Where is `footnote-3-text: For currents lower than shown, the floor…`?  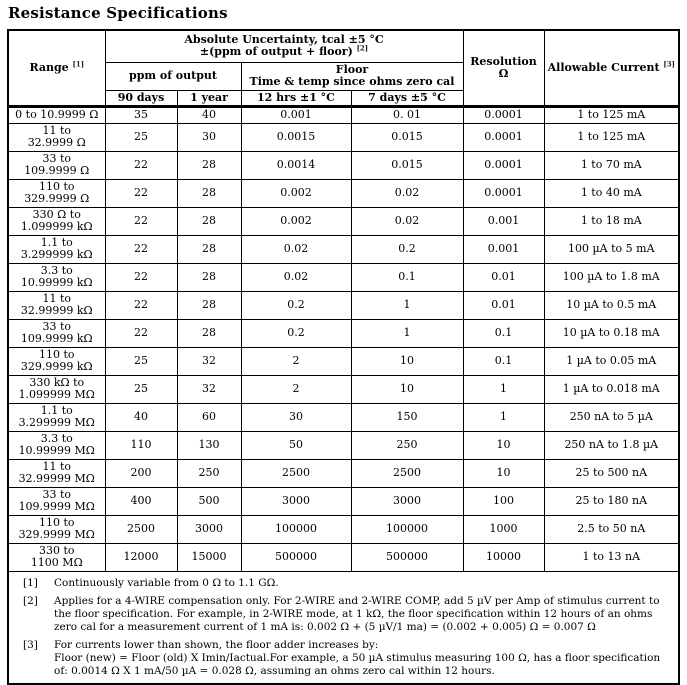 footnote-3-text: For currents lower than shown, the floor… is located at coordinates (357, 657).